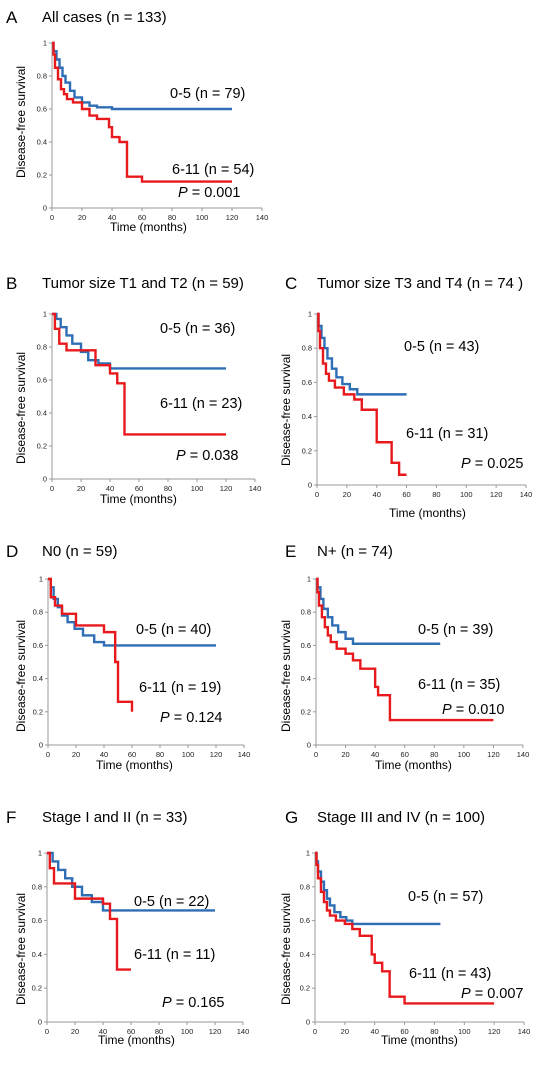  Describe the element at coordinates (355, 551) in the screenshot. I see `panel-title: N+ (n = 74)` at that location.